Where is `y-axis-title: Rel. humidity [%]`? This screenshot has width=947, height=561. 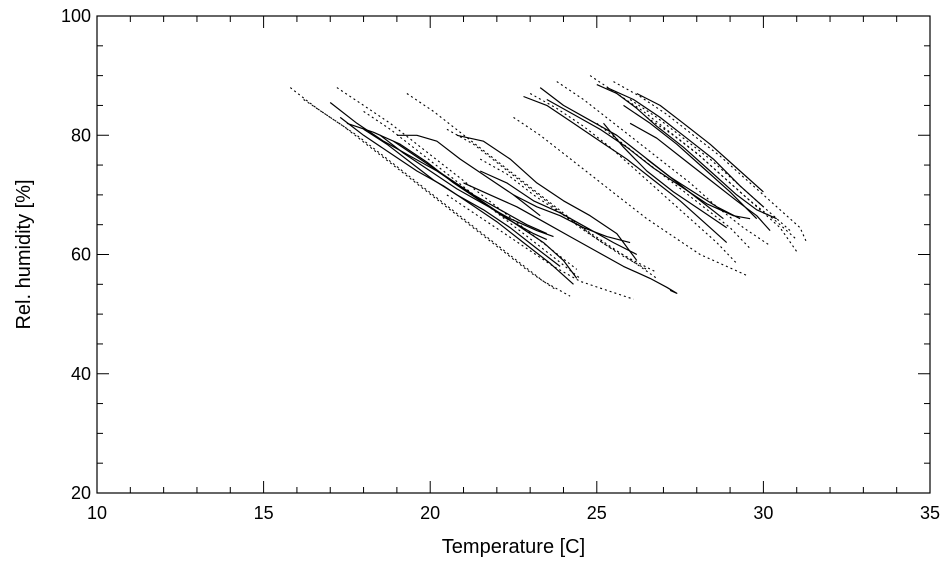
y-axis-title: Rel. humidity [%] is located at coordinates (24, 254).